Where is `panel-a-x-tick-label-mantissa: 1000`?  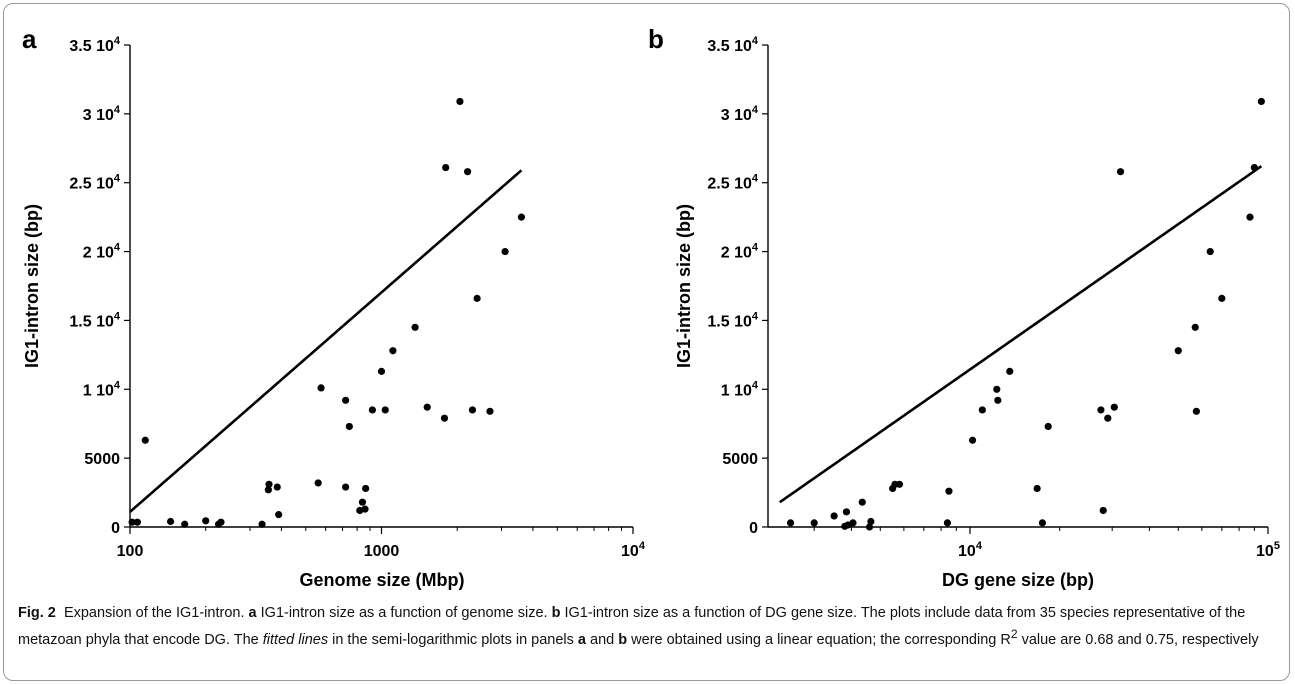
panel-a-x-tick-label-mantissa: 1000 is located at coordinates (382, 551).